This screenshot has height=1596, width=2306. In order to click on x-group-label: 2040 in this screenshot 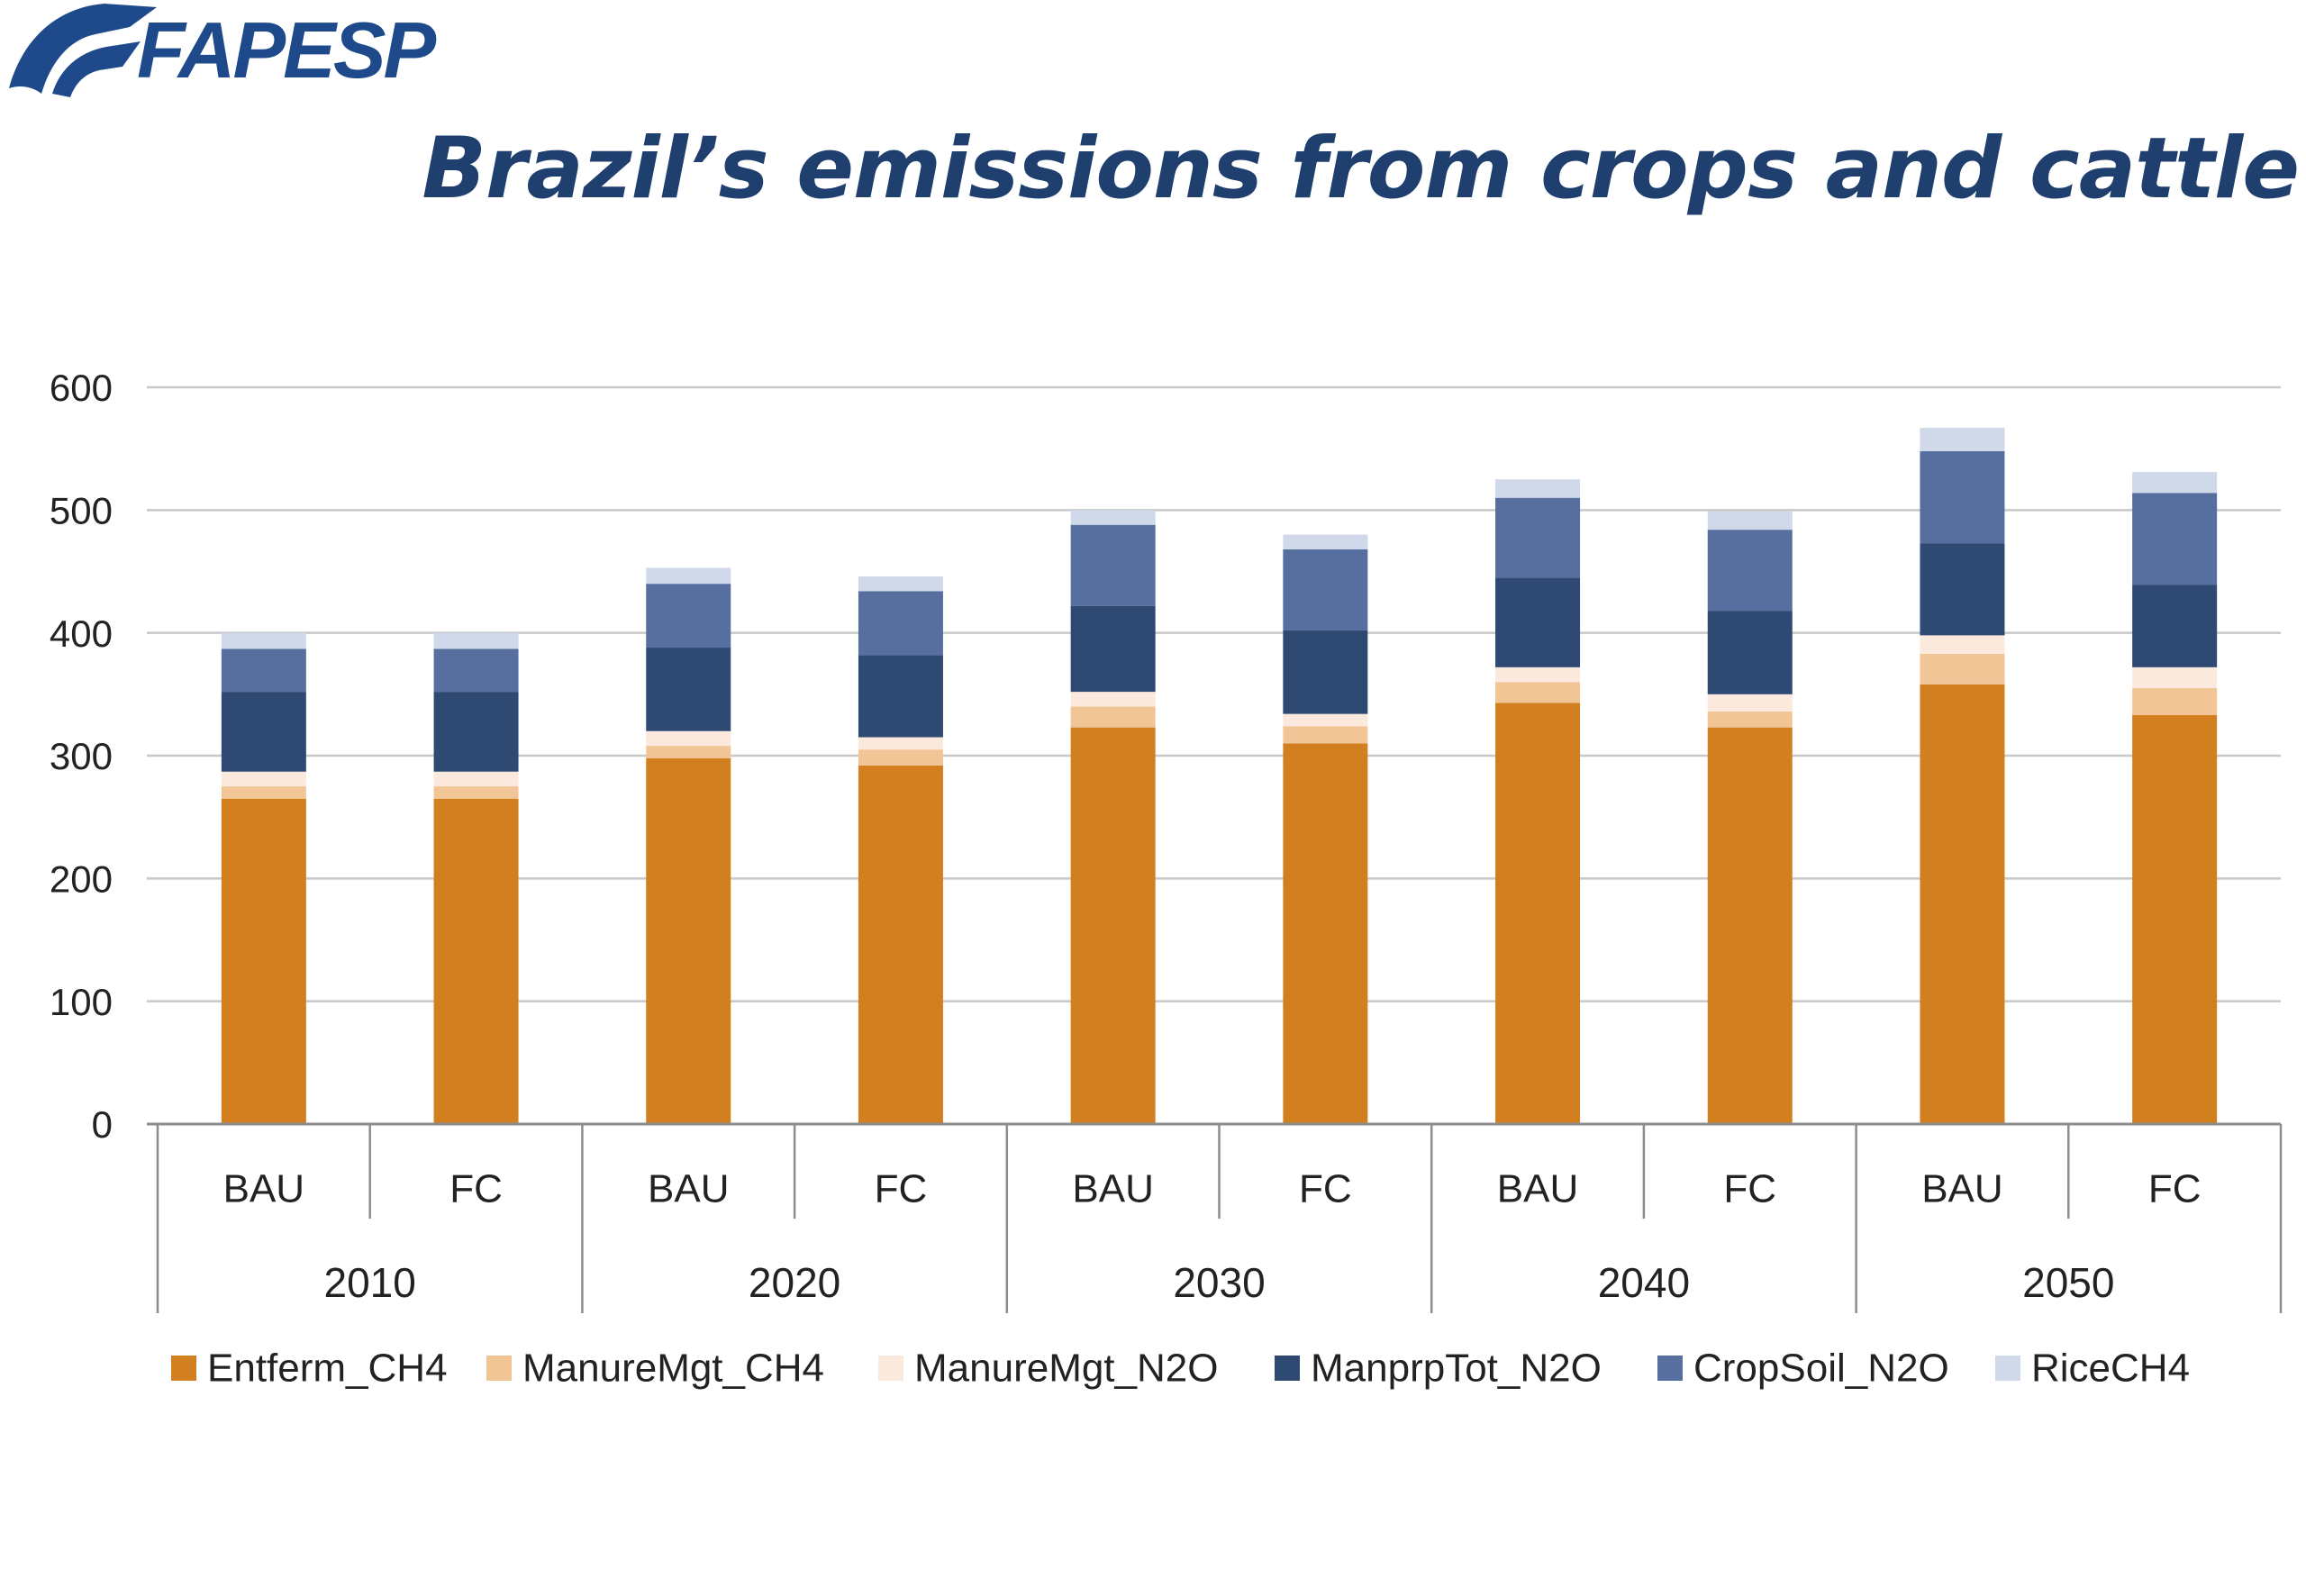, I will do `click(1644, 1282)`.